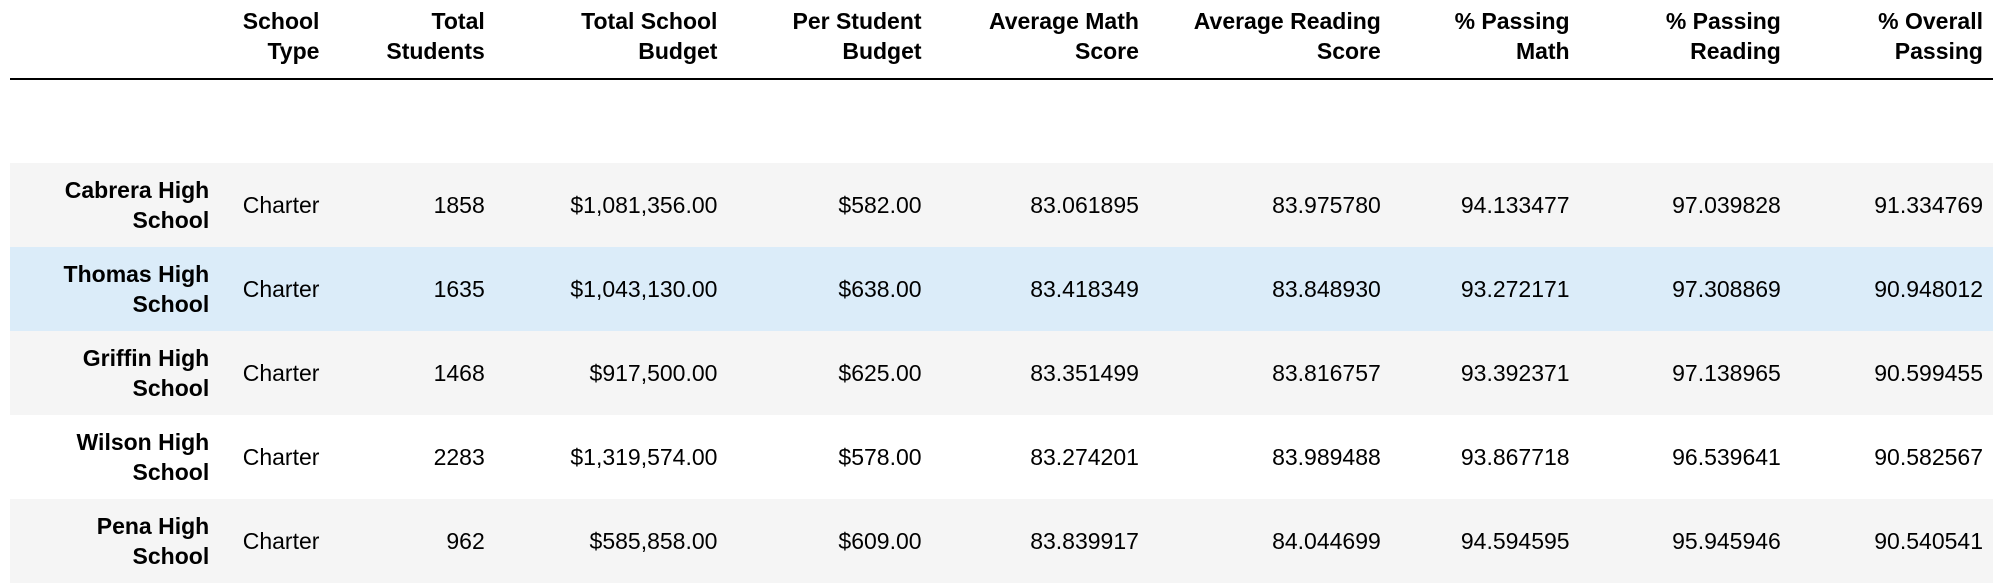 Image resolution: width=2000 pixels, height=583 pixels. What do you see at coordinates (1726, 457) in the screenshot?
I see `cell-pct-reading: 96.539641` at bounding box center [1726, 457].